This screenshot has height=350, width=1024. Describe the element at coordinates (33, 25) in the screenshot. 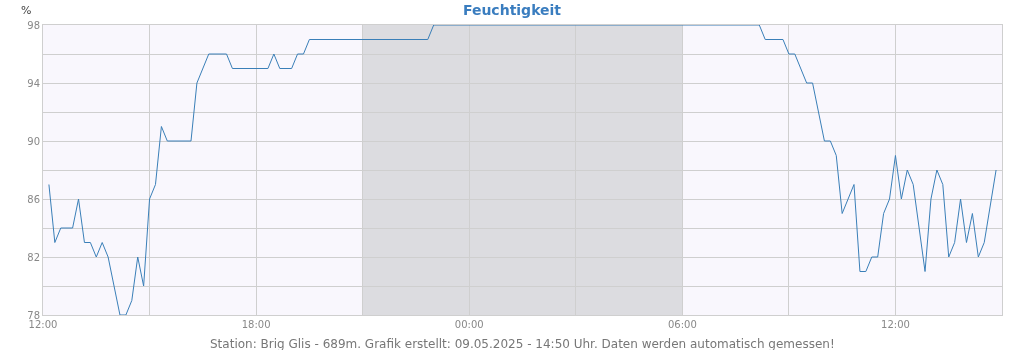

I see `y-tick-label: 98` at that location.